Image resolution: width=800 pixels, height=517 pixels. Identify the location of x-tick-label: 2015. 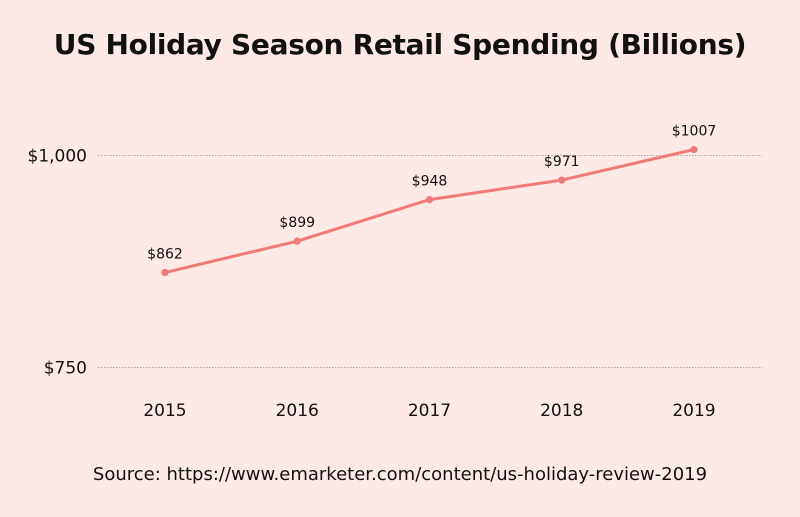
(164, 411).